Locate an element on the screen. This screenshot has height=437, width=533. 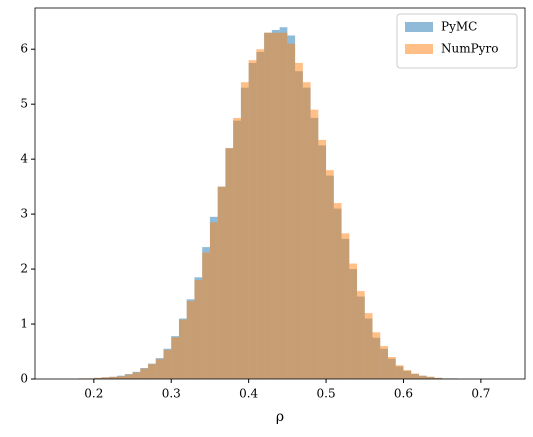
x-tick-label: 0.2 is located at coordinates (93, 394).